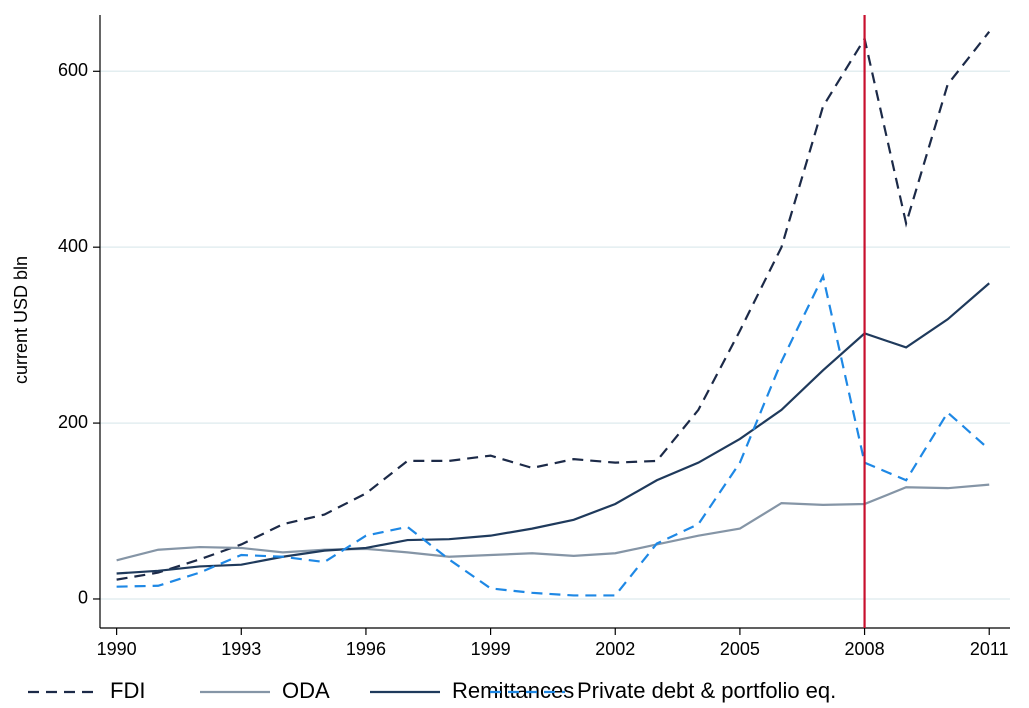 The width and height of the screenshot is (1029, 708). What do you see at coordinates (73, 422) in the screenshot?
I see `y-tick-label: 200` at bounding box center [73, 422].